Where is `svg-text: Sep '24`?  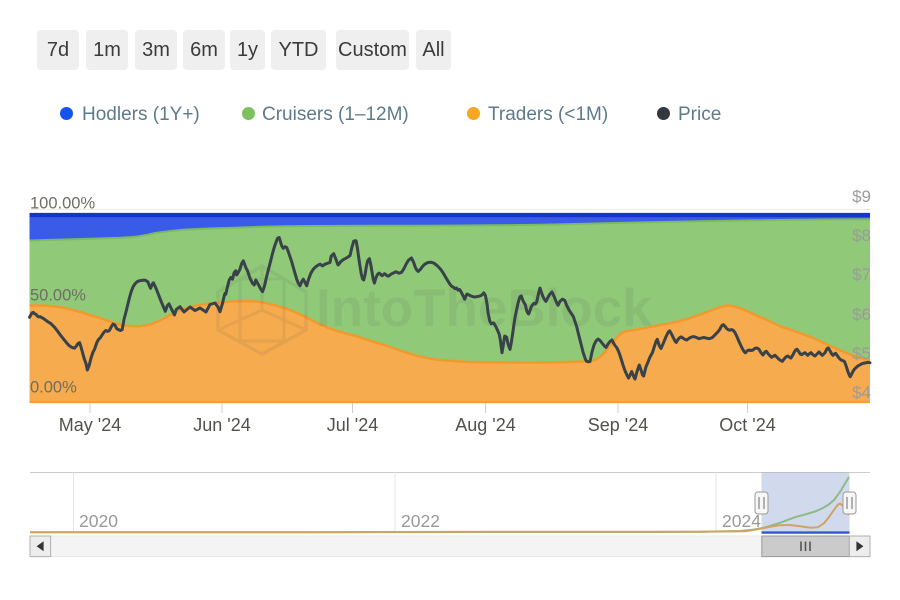
svg-text: Sep '24 is located at coordinates (618, 425).